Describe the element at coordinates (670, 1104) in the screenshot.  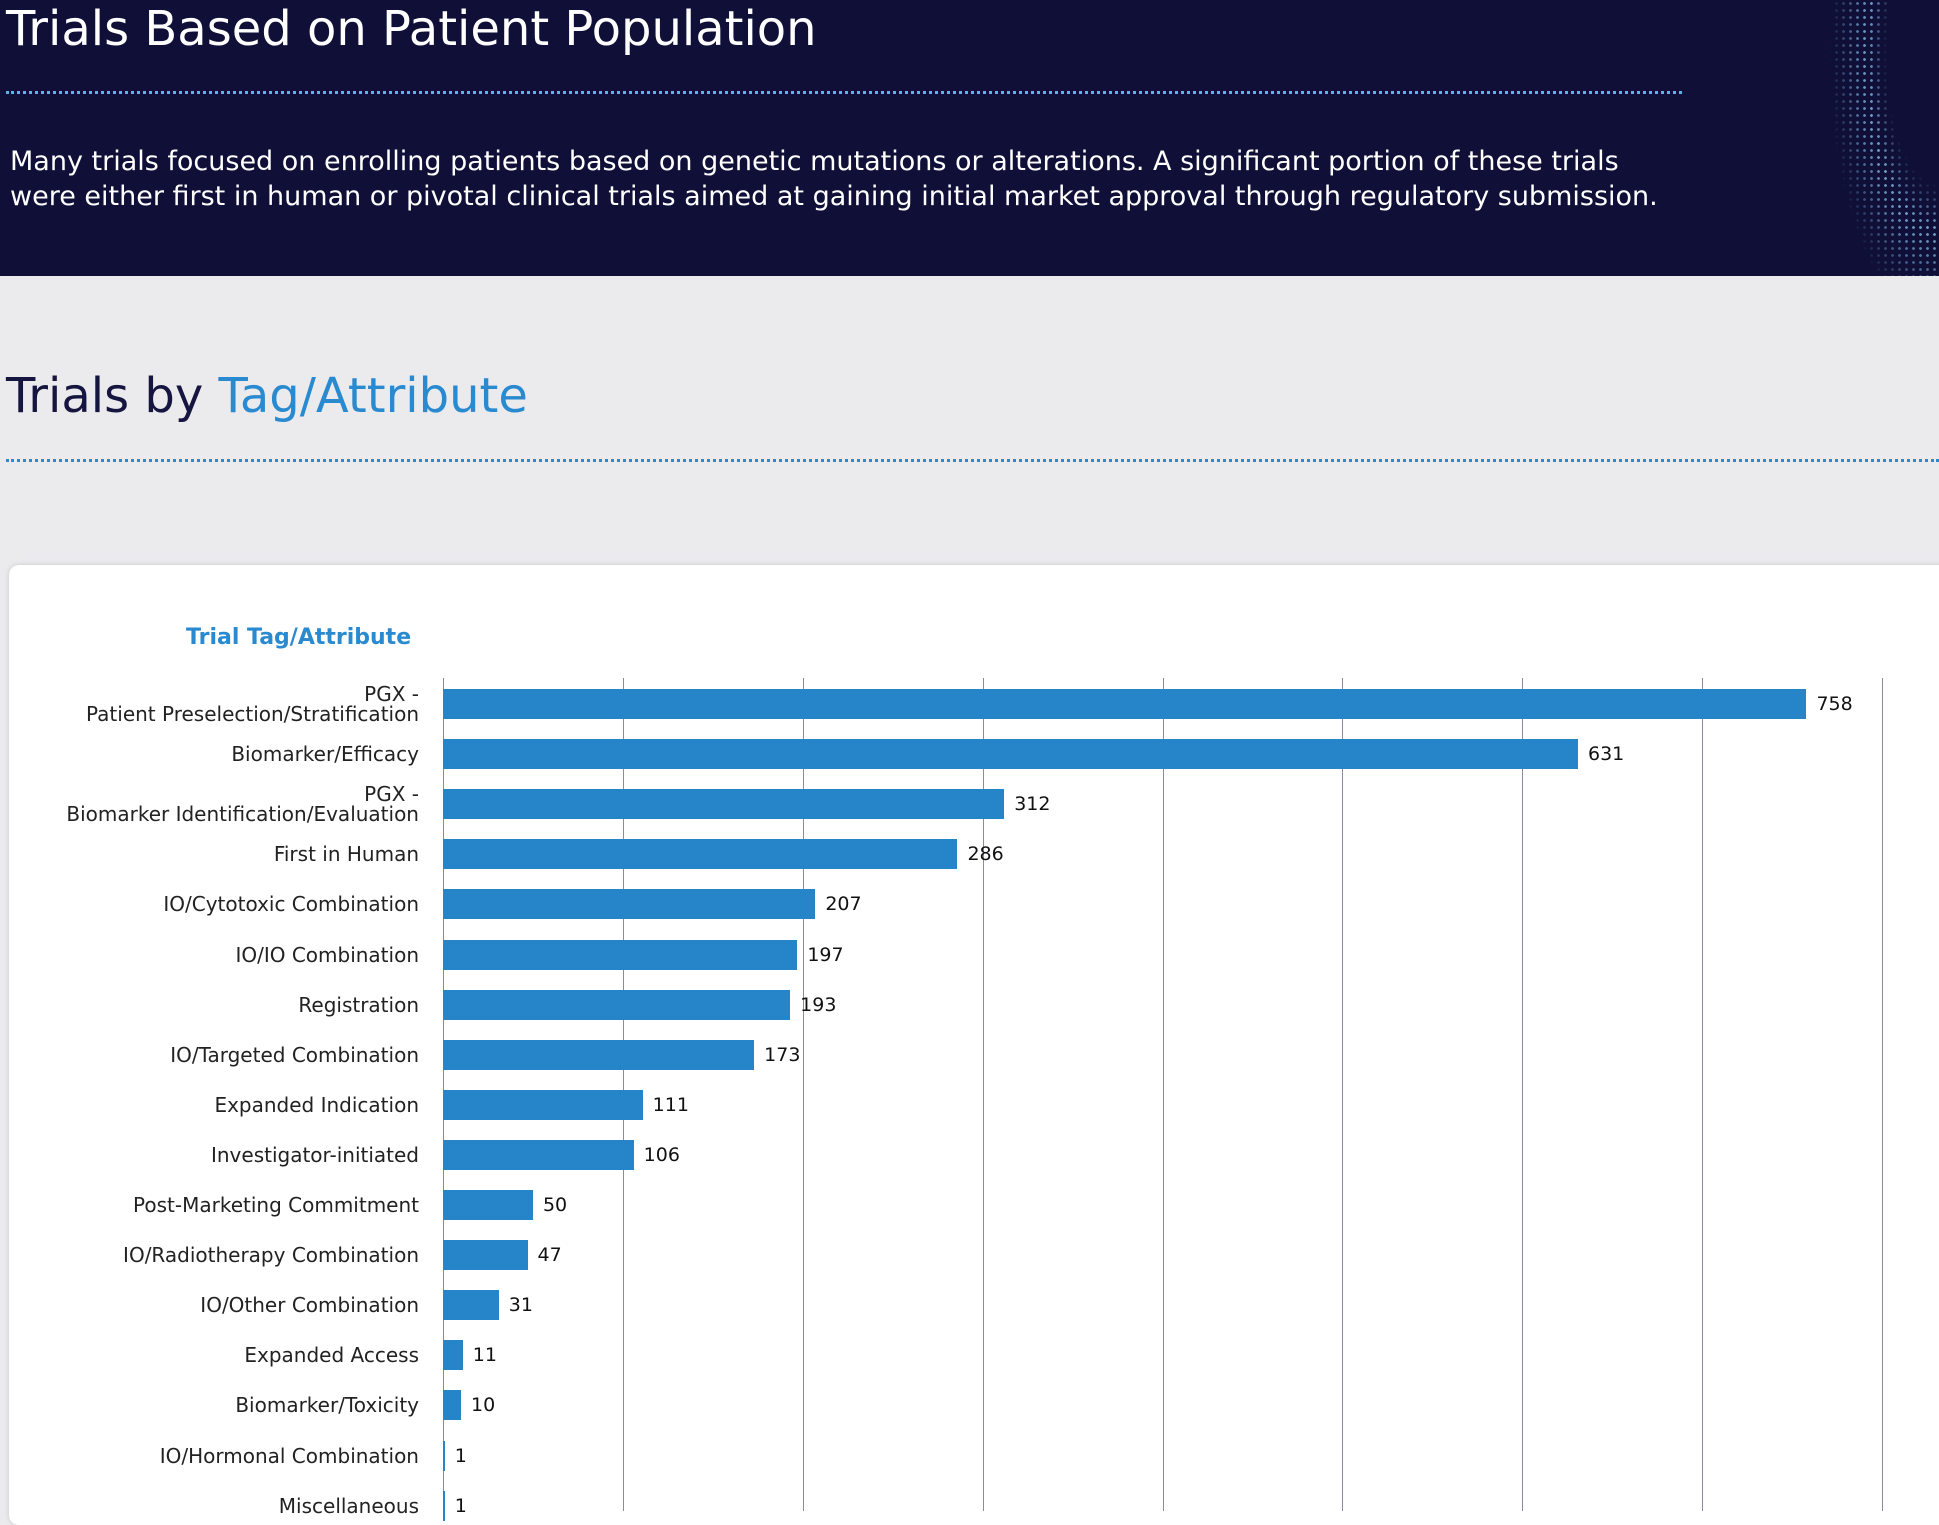
I see `data-label: 111` at that location.